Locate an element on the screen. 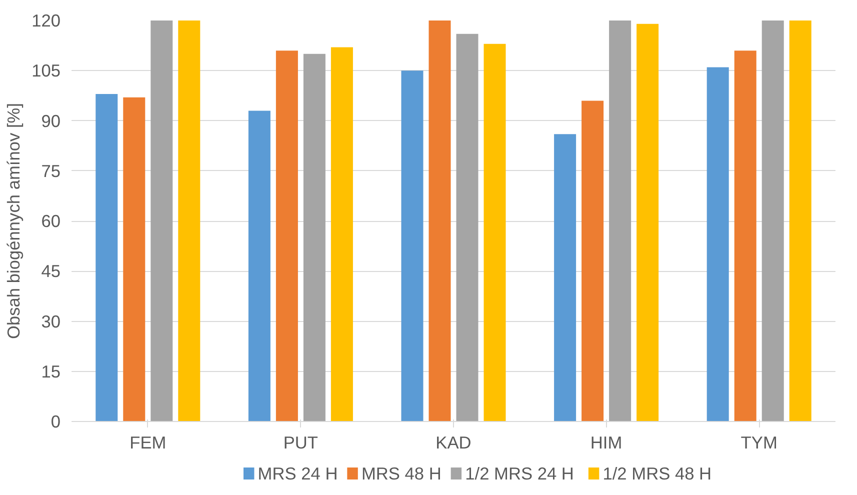 This screenshot has width=857, height=495. y-tick-label: 105 is located at coordinates (46, 70).